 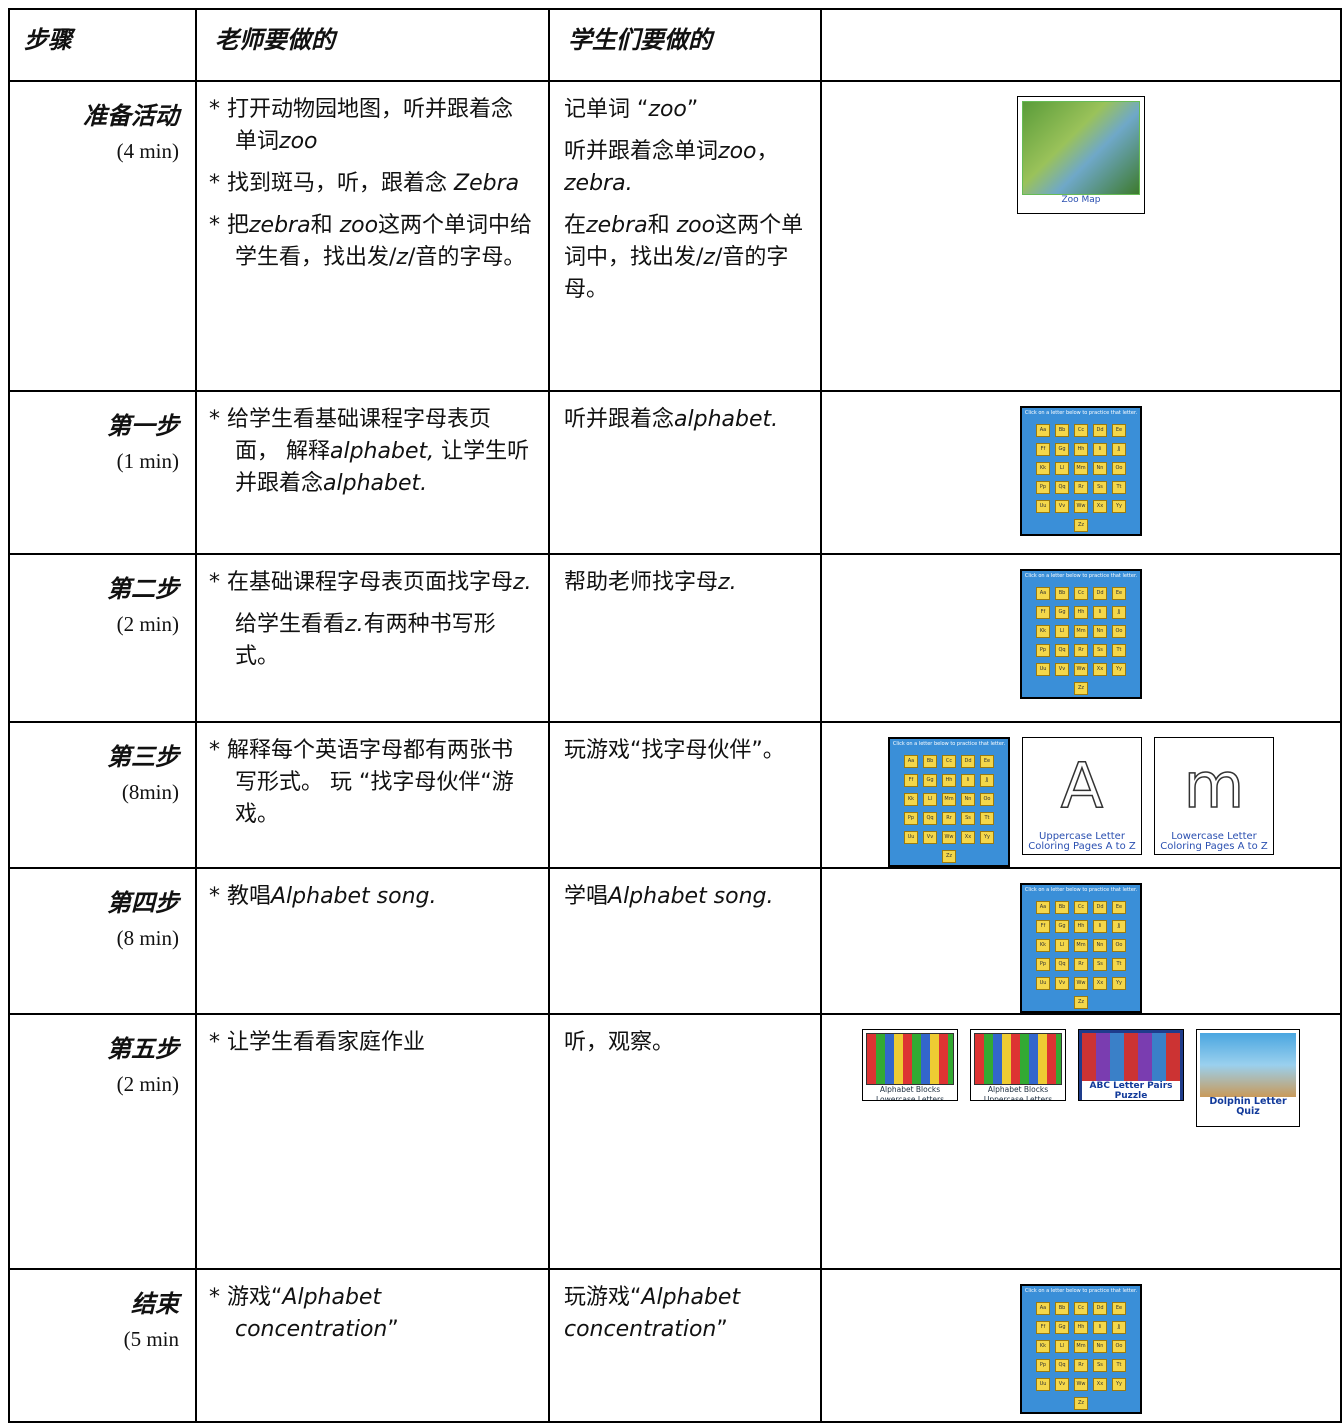 What do you see at coordinates (131, 116) in the screenshot?
I see `step-name: 准备活动` at bounding box center [131, 116].